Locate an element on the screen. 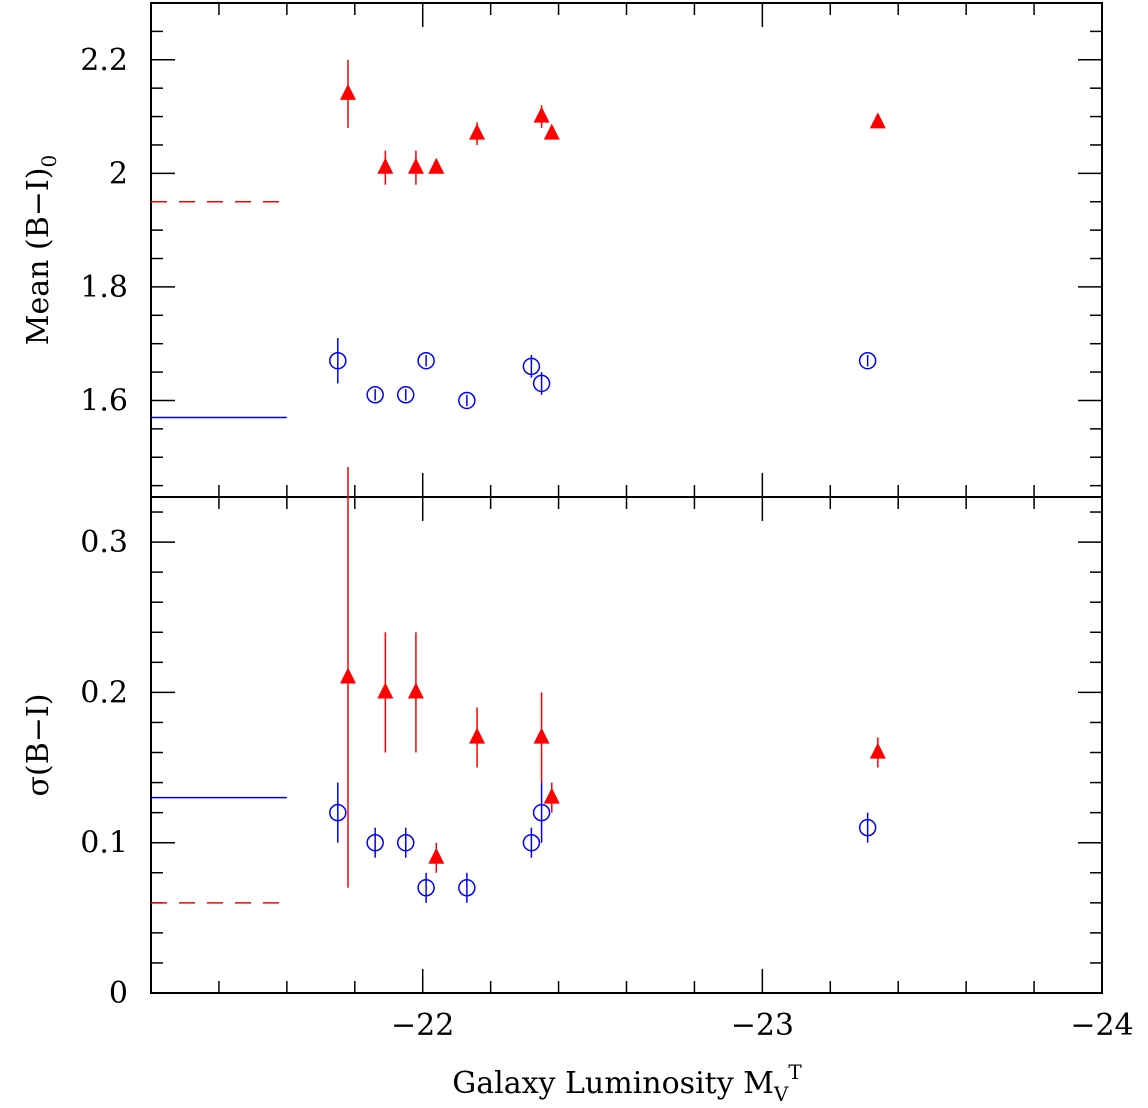  top-y-tick-label: 1.6 is located at coordinates (104, 400).